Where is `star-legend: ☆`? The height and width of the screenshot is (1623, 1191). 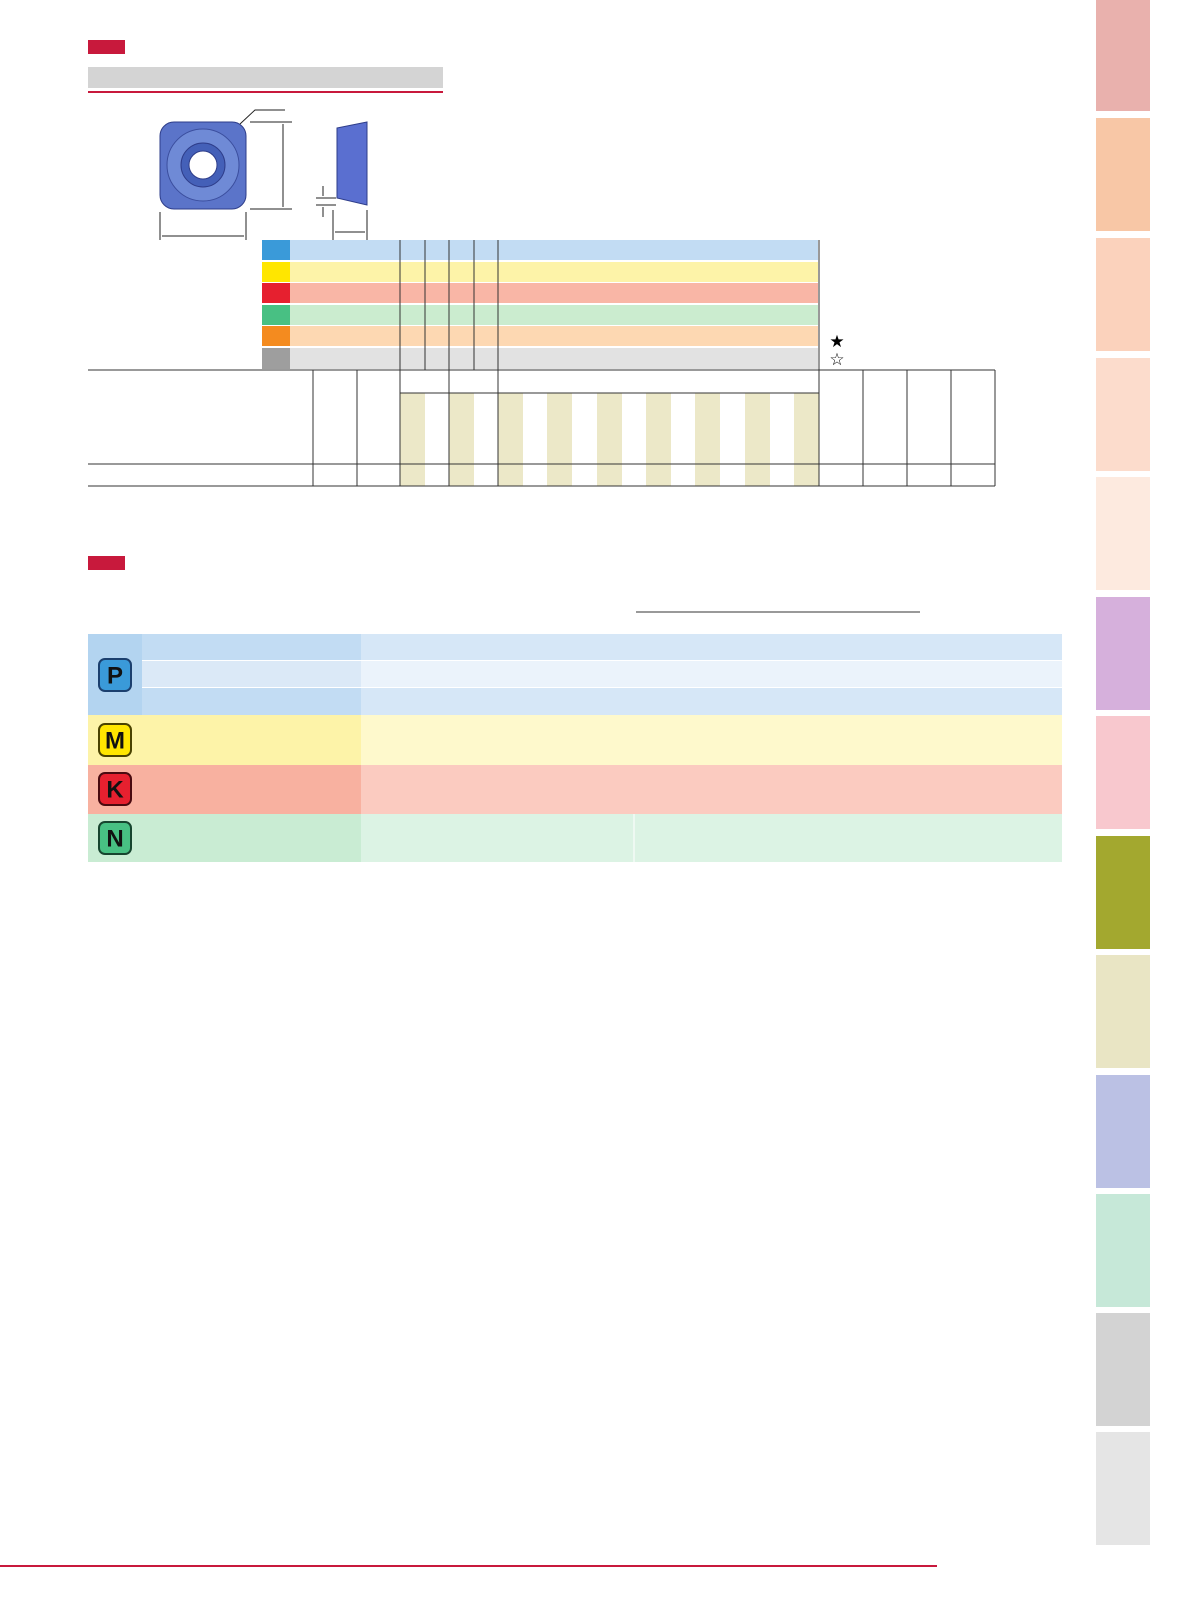 star-legend: ☆ is located at coordinates (836, 360).